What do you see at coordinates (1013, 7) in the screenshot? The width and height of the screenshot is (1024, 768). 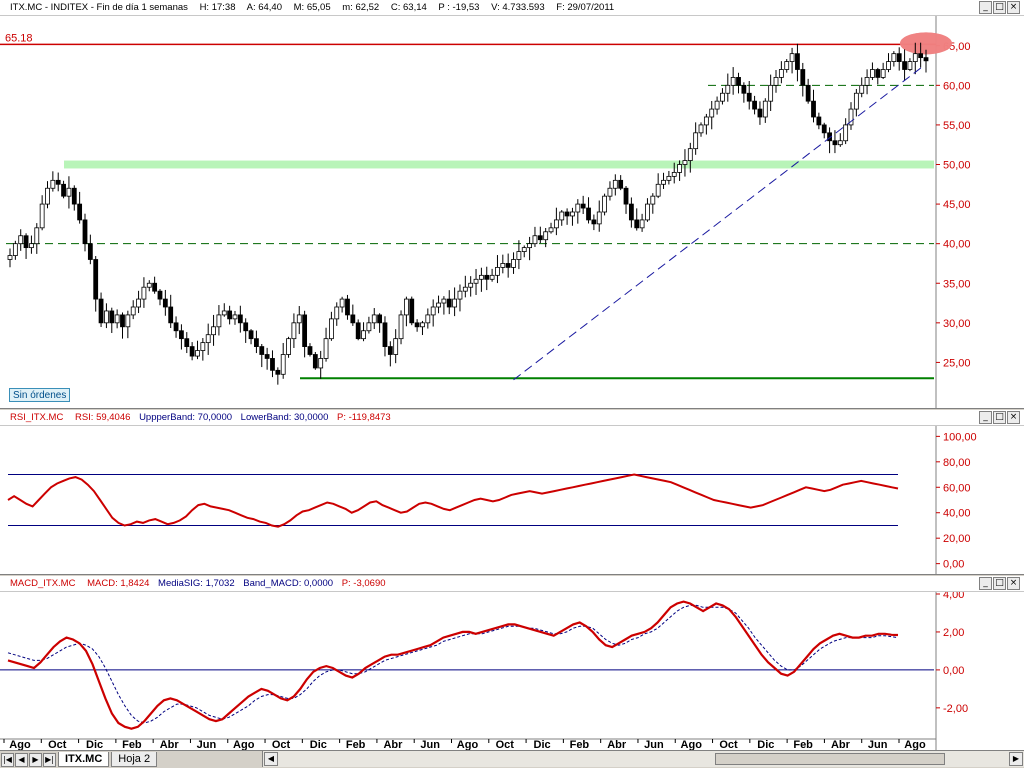 I see `close-button: ×` at bounding box center [1013, 7].